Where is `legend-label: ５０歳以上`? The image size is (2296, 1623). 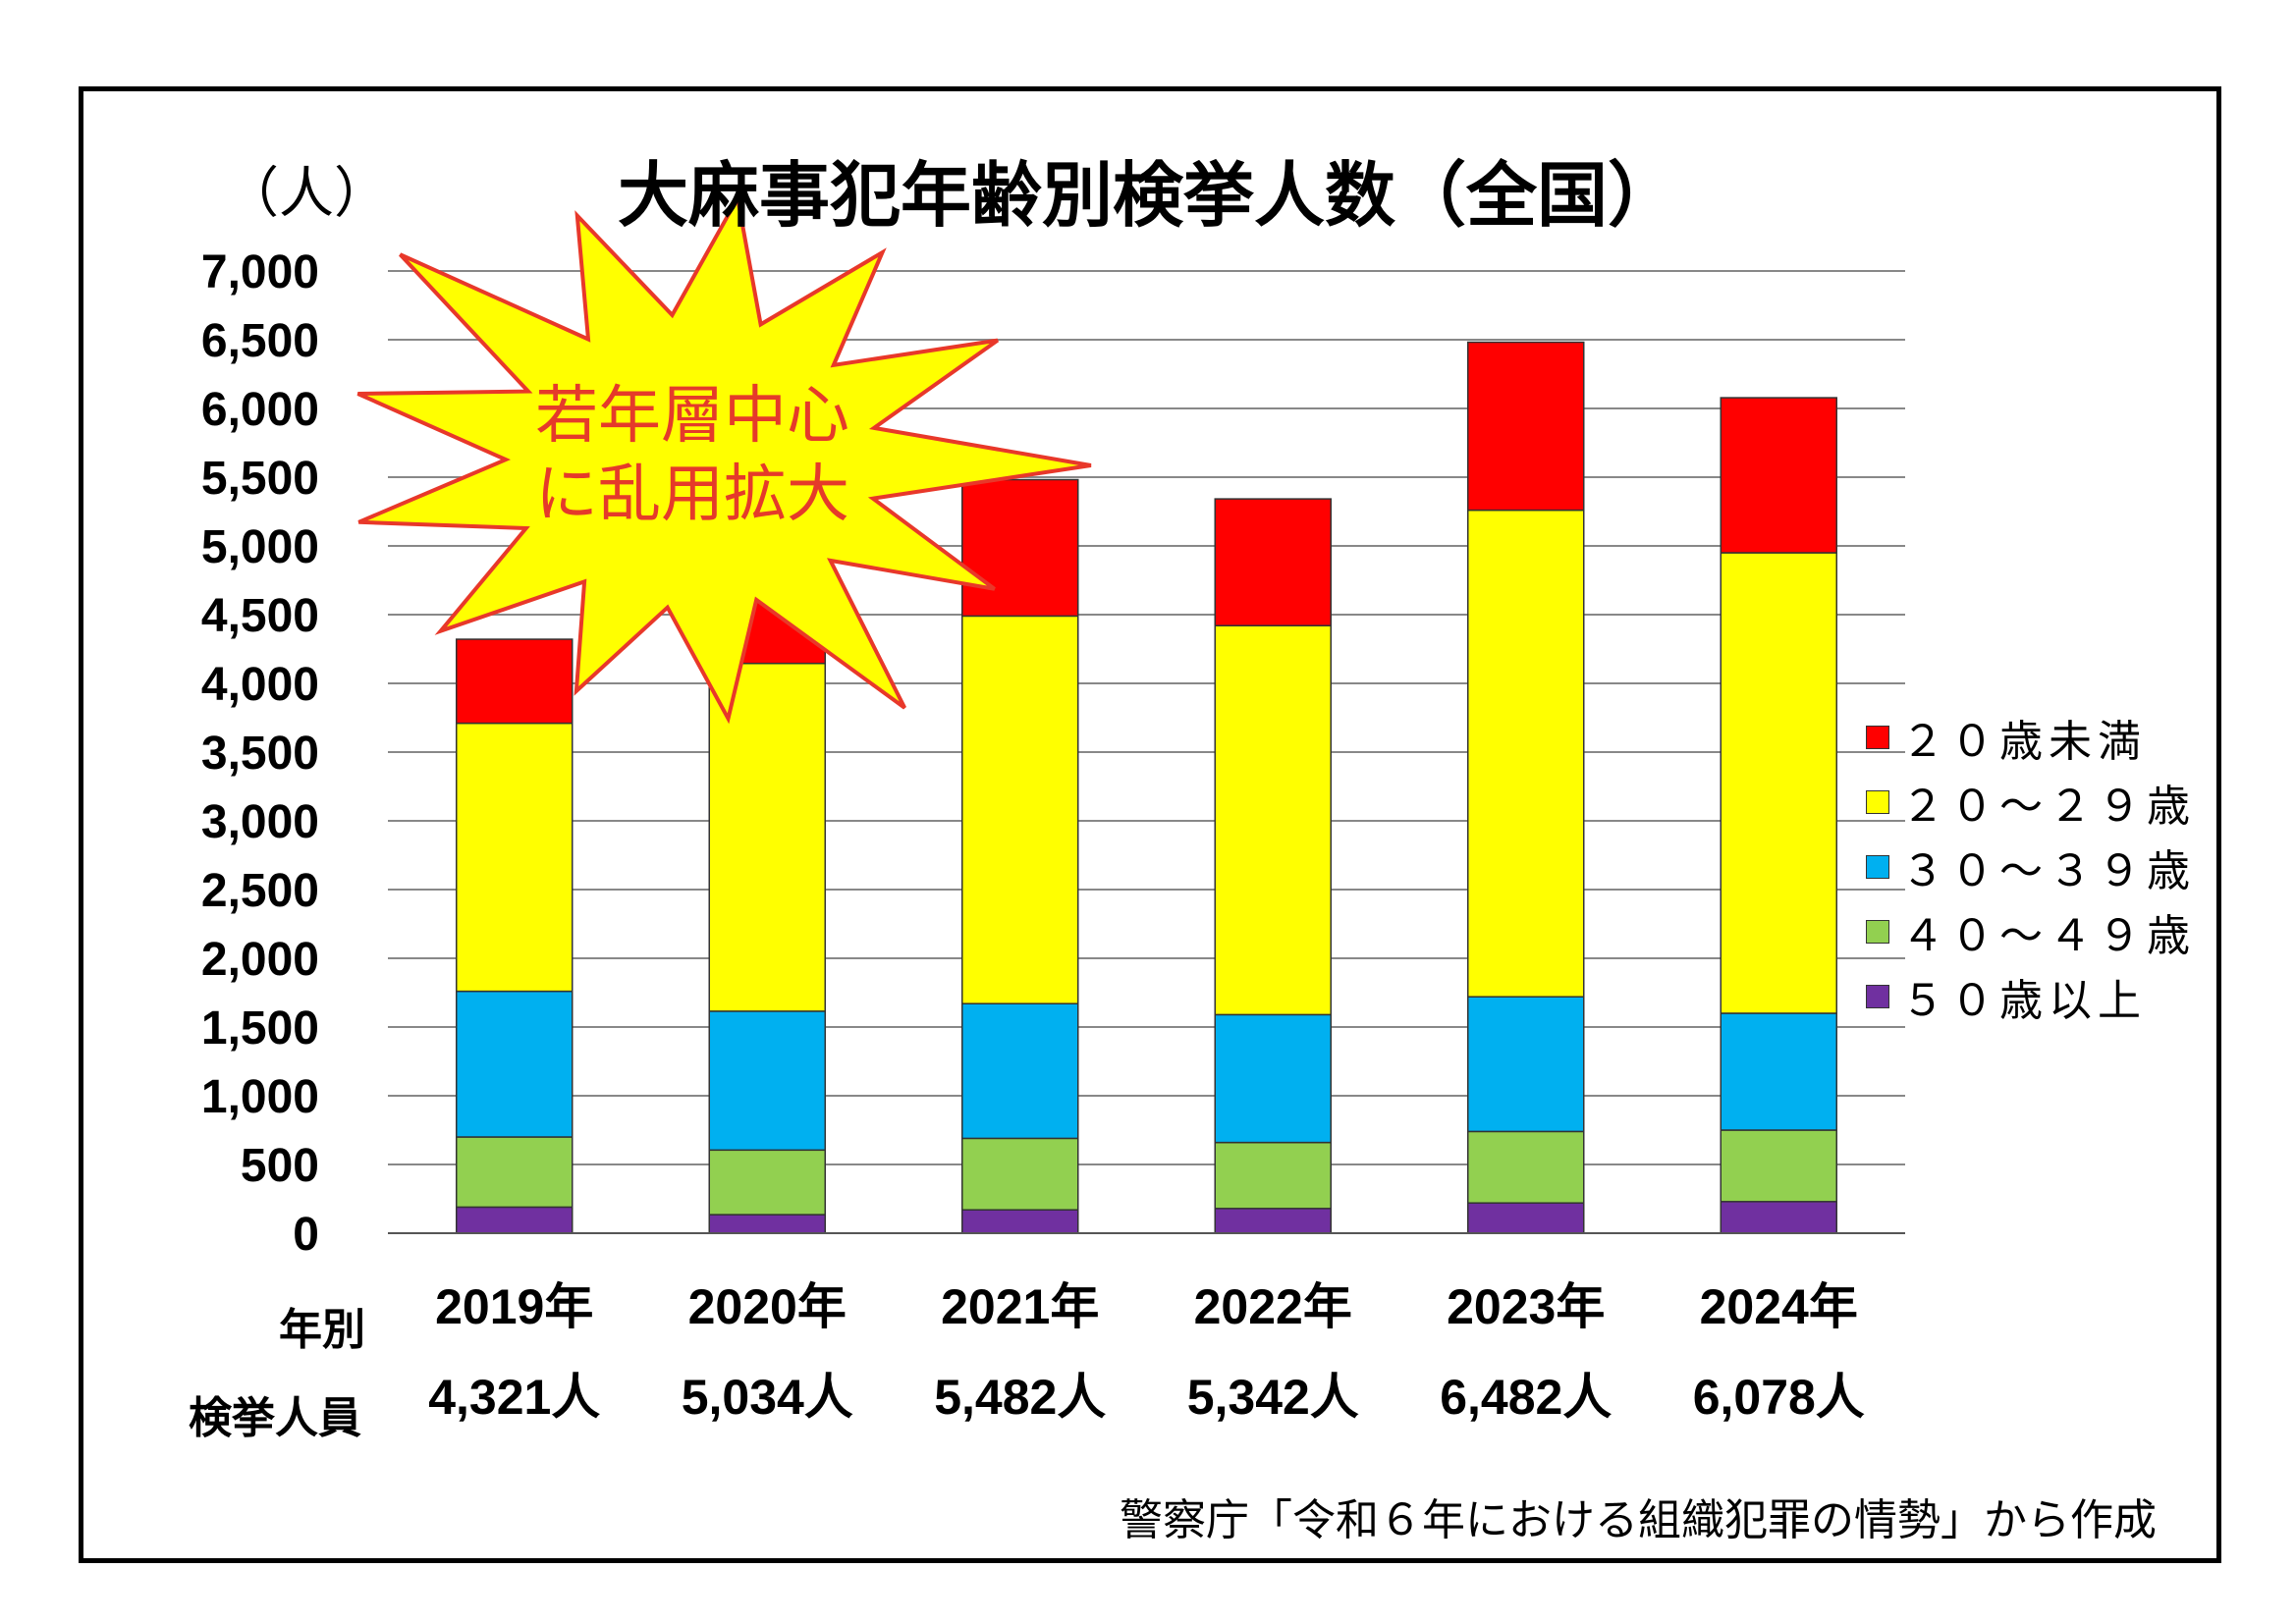 legend-label: ５０歳以上 is located at coordinates (2024, 1001).